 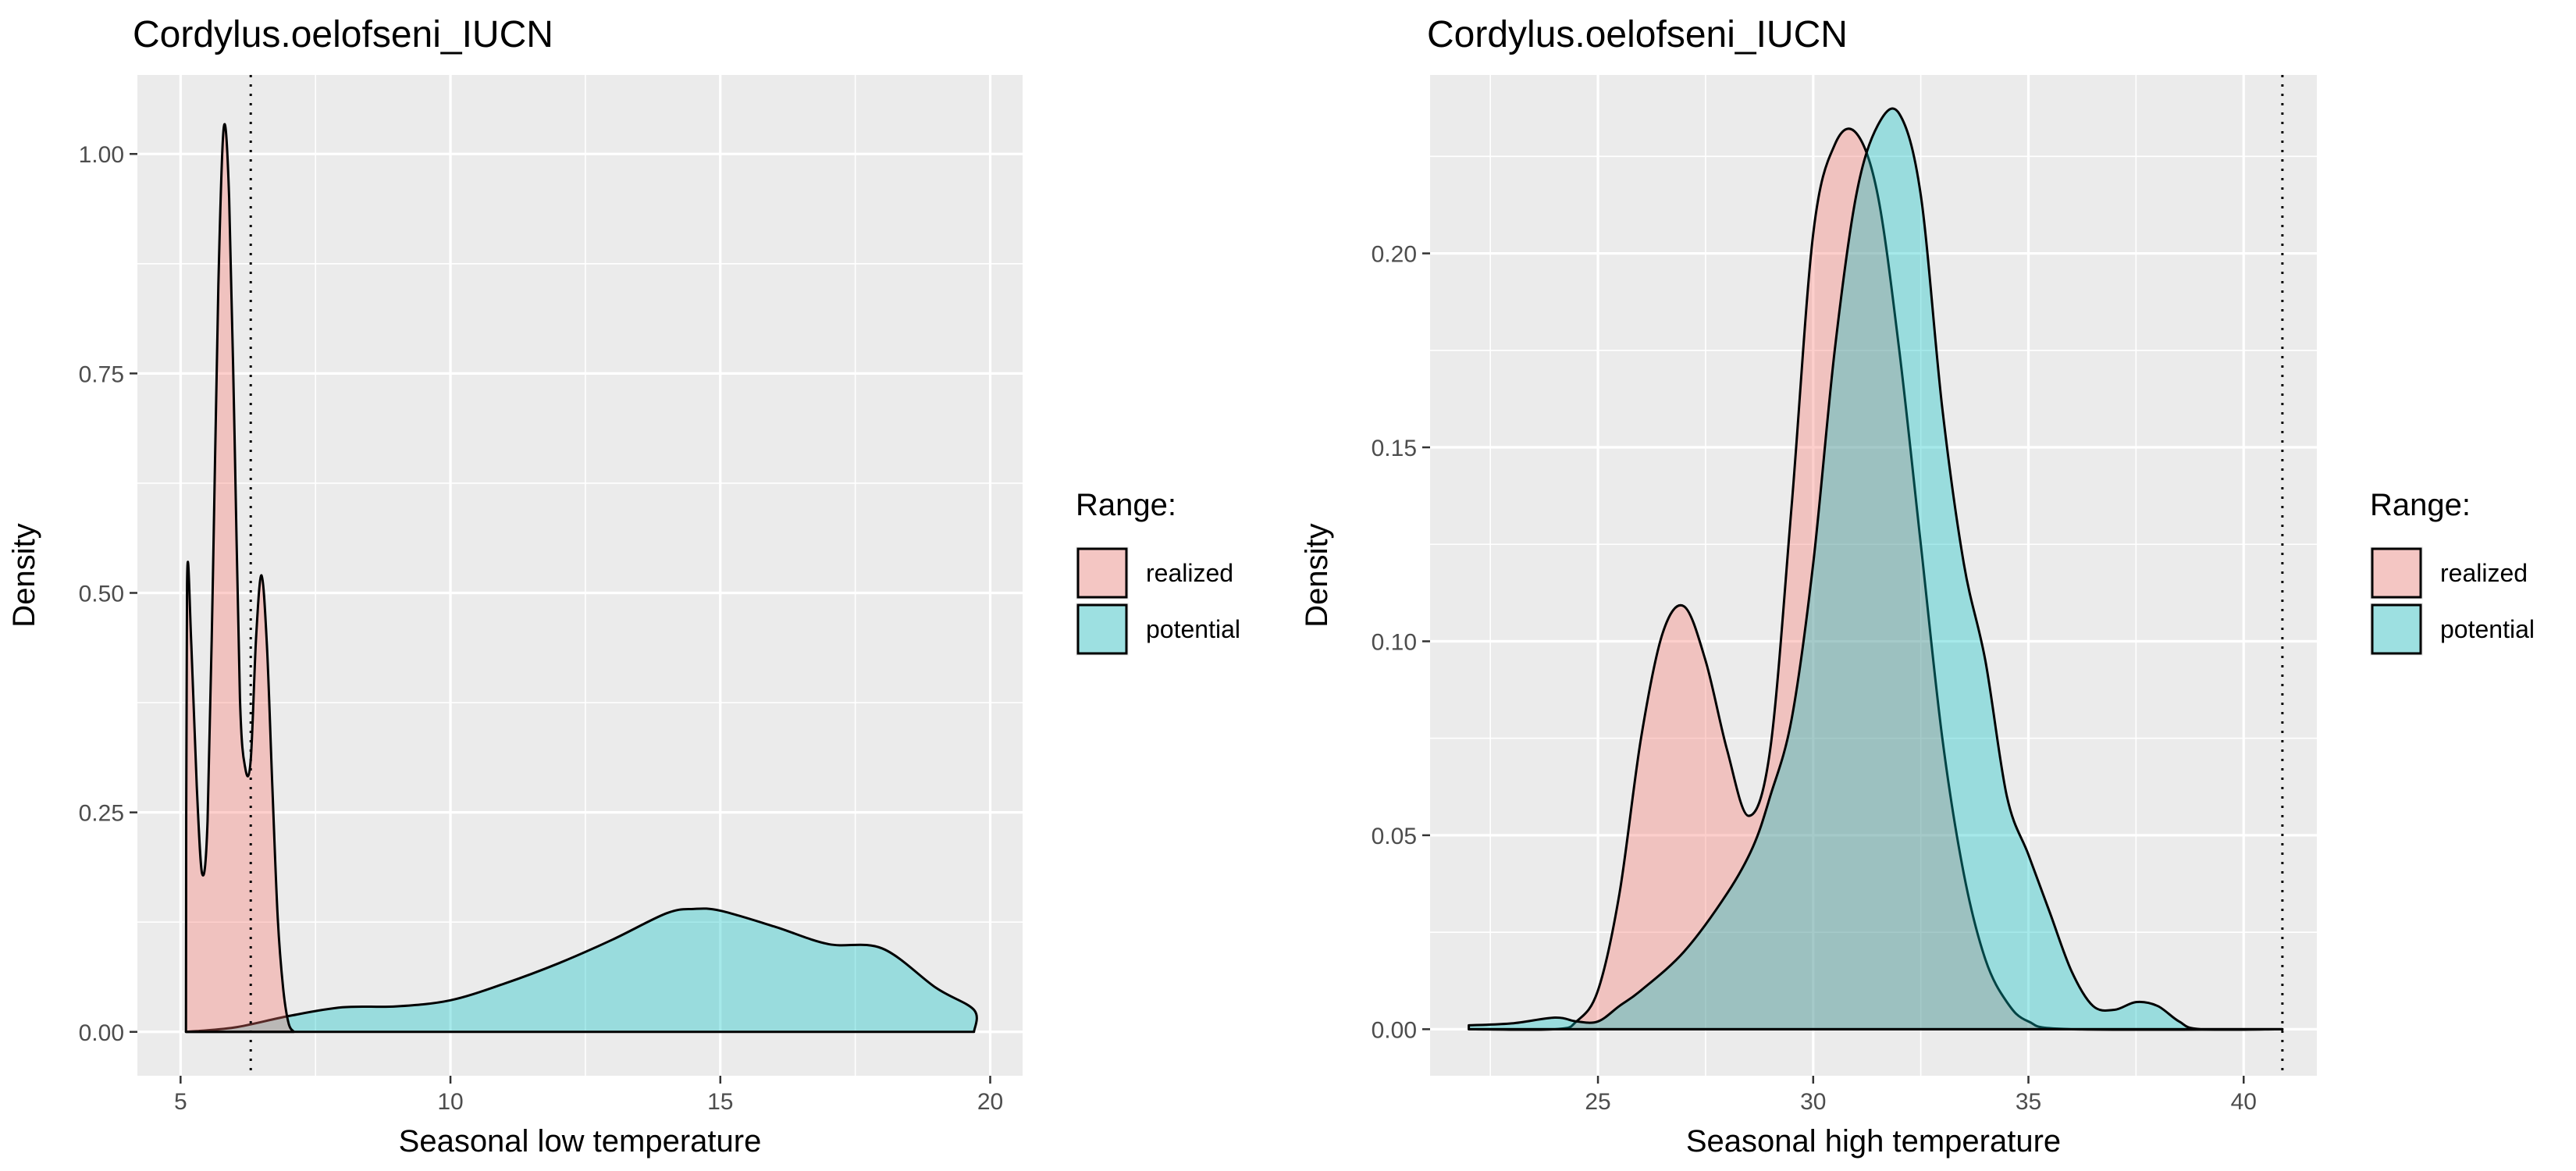 I want to click on y-tick-label: 0.20, so click(x=1394, y=255).